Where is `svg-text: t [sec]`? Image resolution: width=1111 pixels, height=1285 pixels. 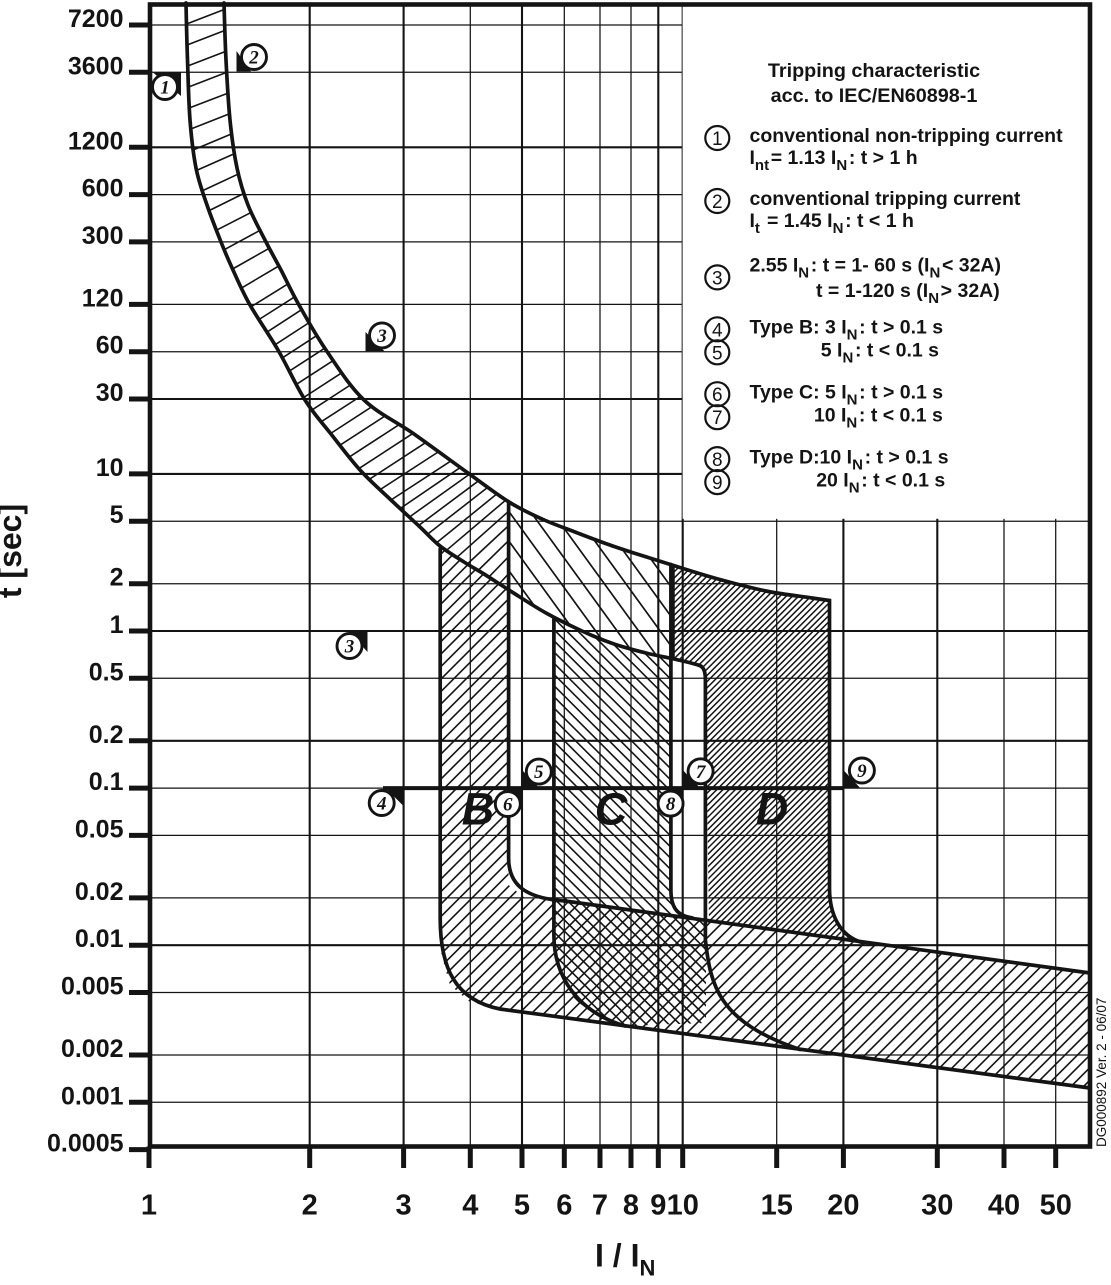
svg-text: t [sec] is located at coordinates (14, 551).